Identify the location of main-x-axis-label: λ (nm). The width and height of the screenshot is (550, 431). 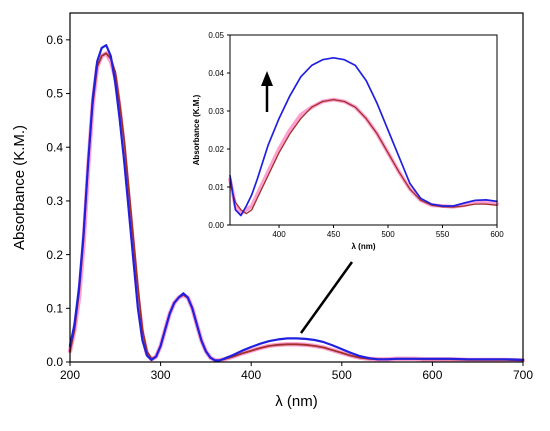
(296, 401).